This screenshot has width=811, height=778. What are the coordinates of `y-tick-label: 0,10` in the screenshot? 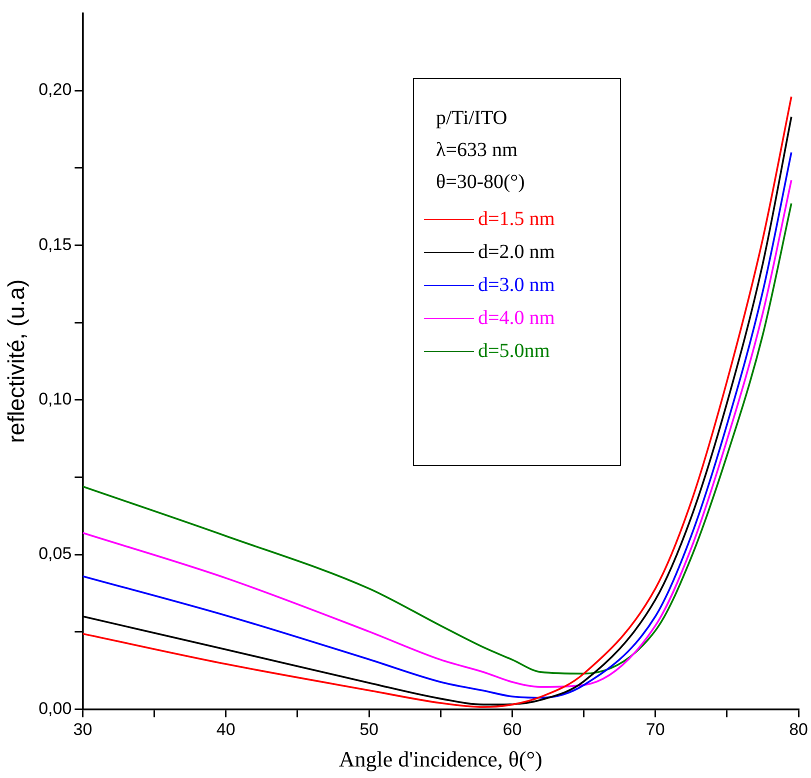 It's located at (55, 399).